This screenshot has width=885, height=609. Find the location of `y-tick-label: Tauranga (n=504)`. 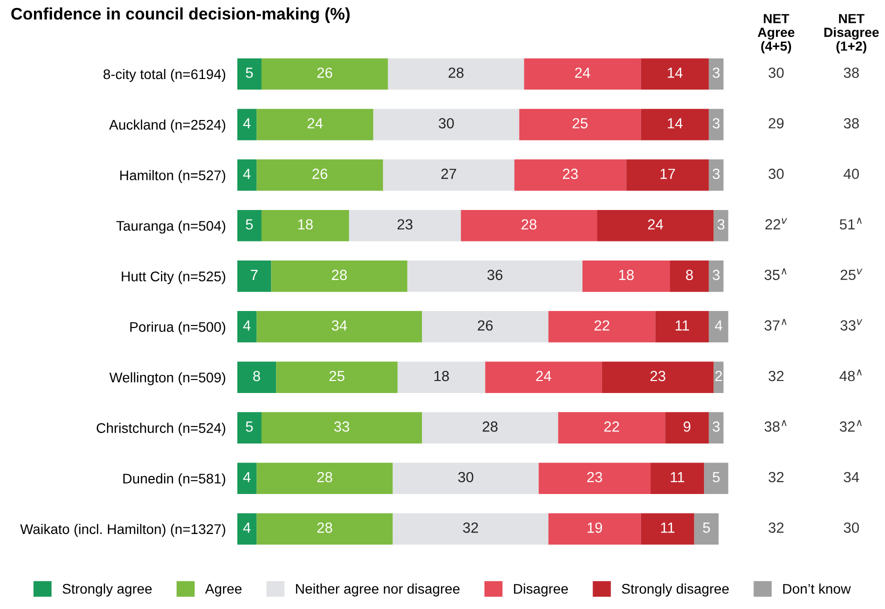

y-tick-label: Tauranga (n=504) is located at coordinates (171, 227).